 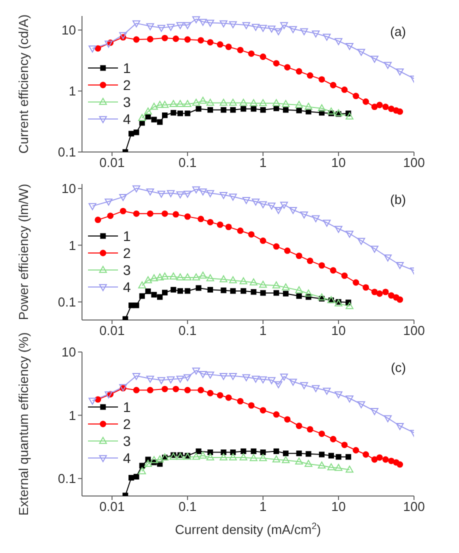 What do you see at coordinates (398, 31) in the screenshot?
I see `annotation: (a)` at bounding box center [398, 31].